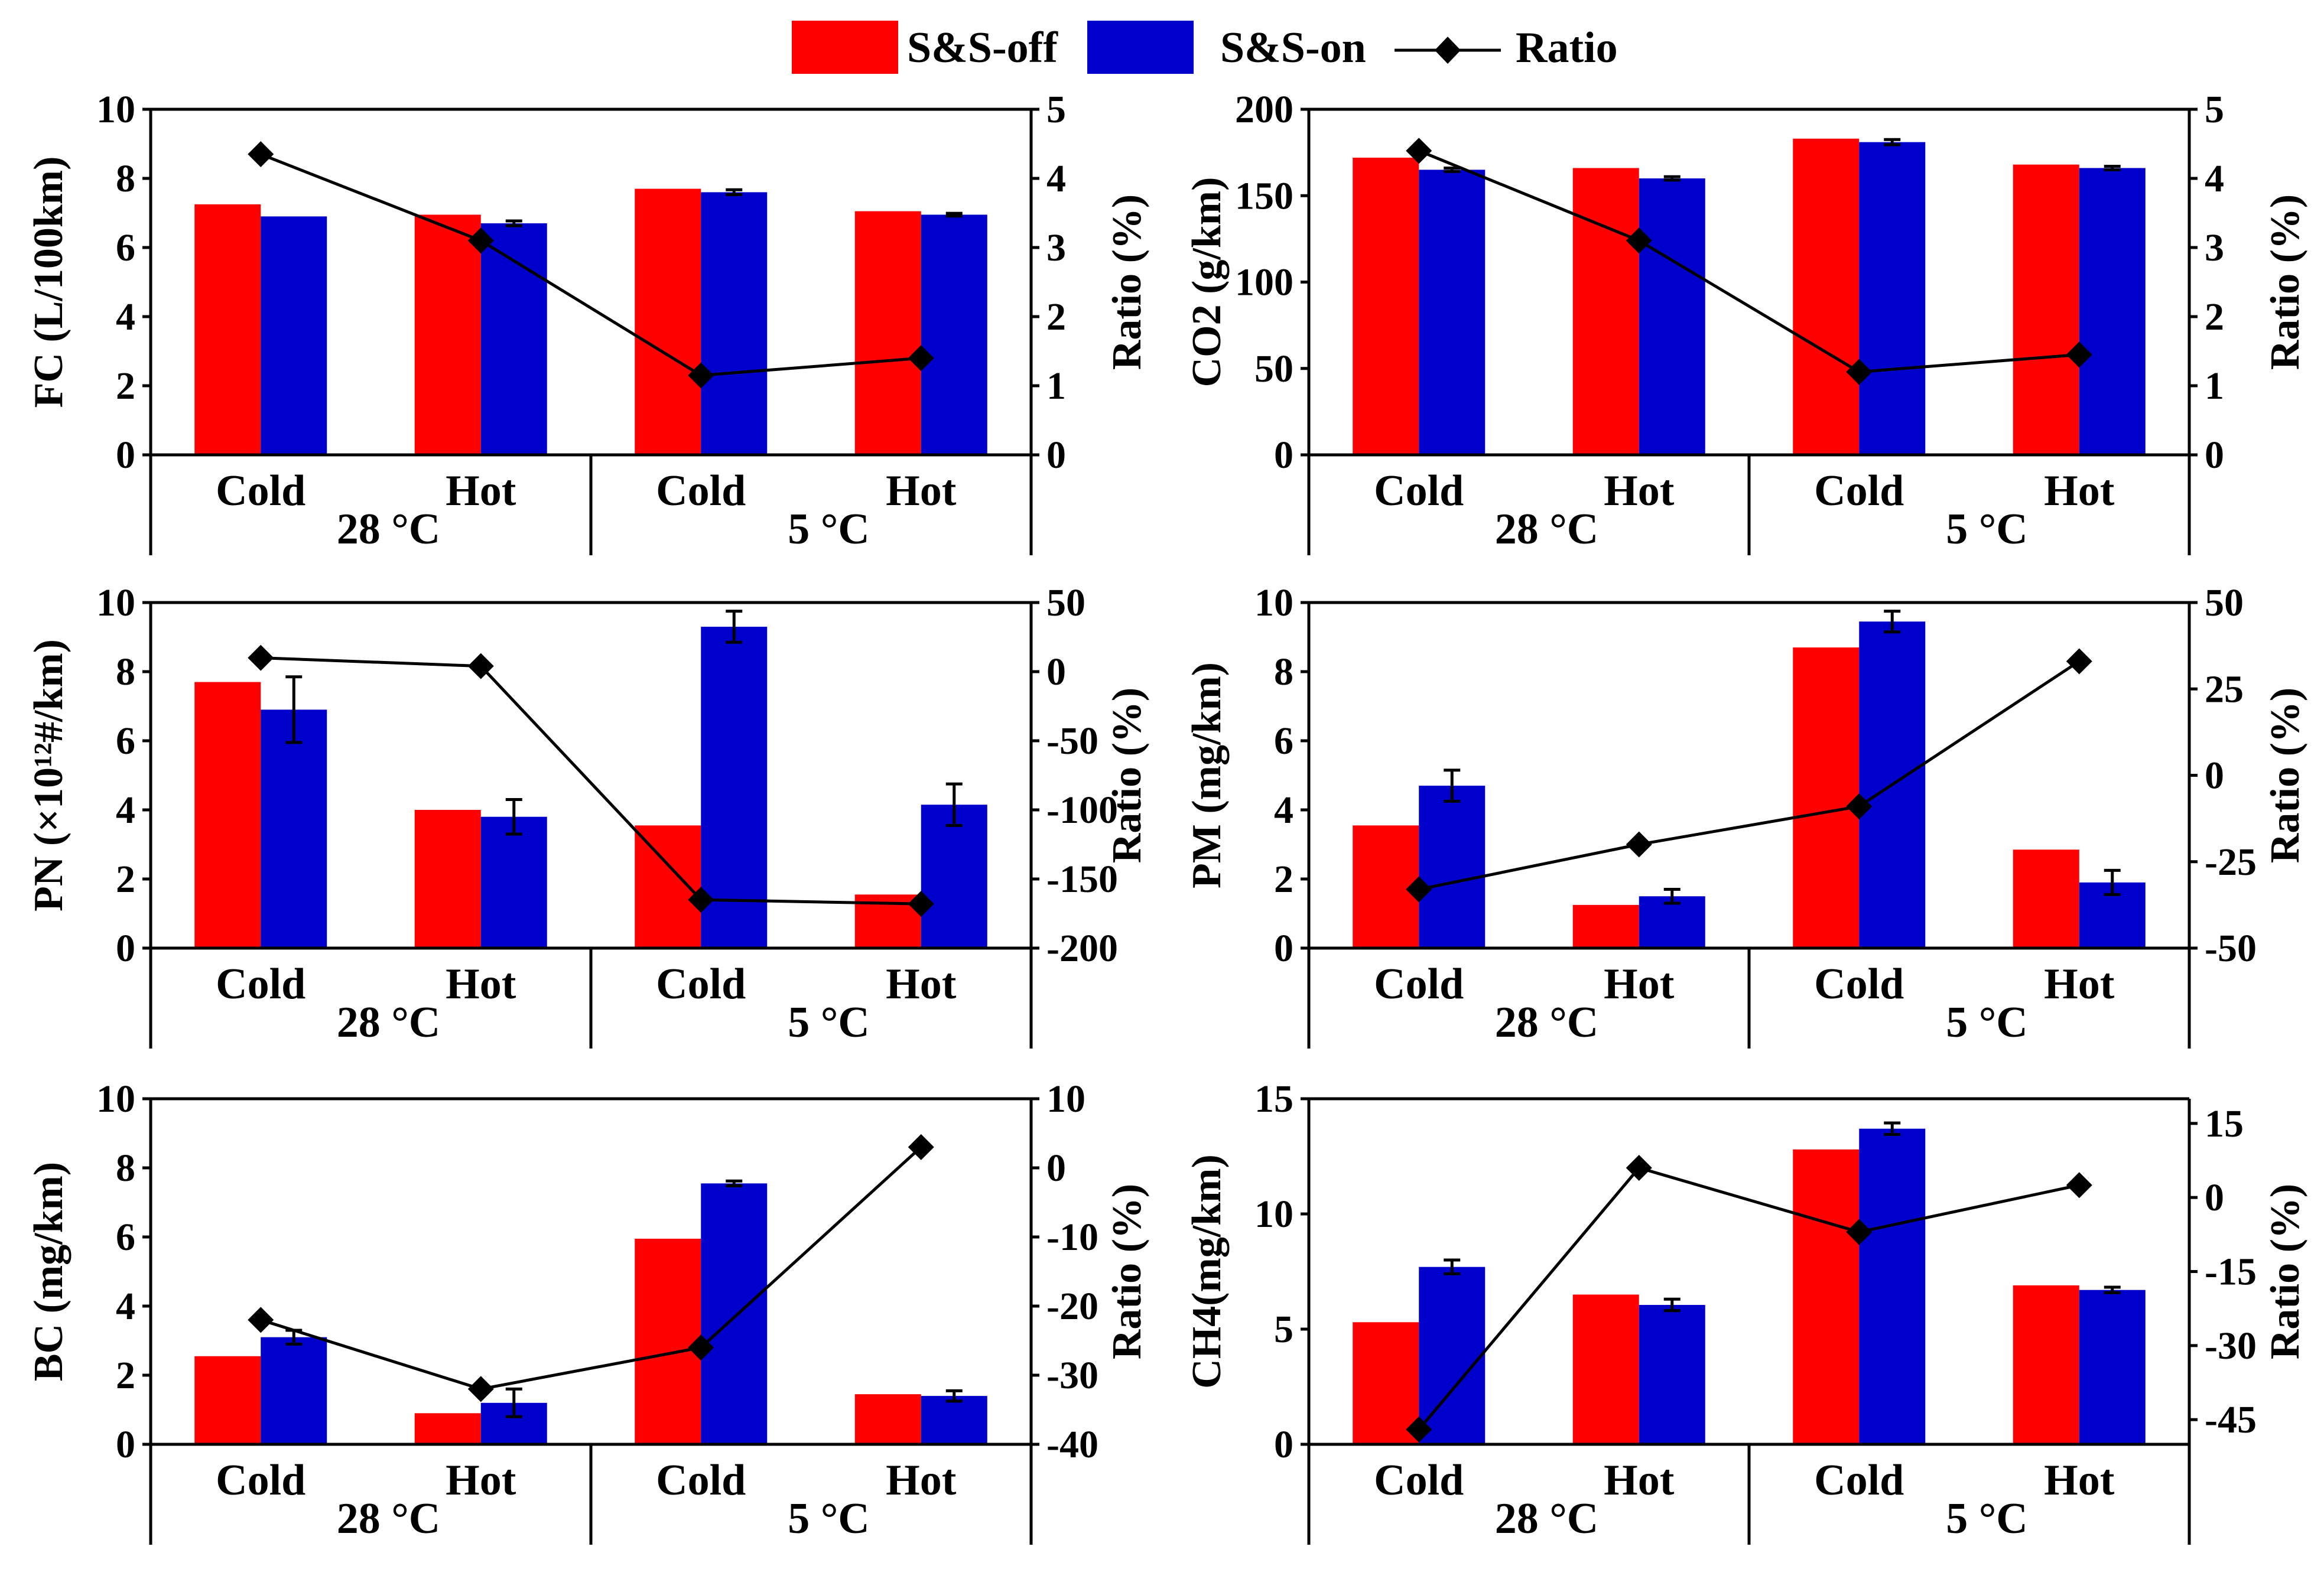 Image resolution: width=2324 pixels, height=1579 pixels. I want to click on y-tick-label: 150, so click(1264, 195).